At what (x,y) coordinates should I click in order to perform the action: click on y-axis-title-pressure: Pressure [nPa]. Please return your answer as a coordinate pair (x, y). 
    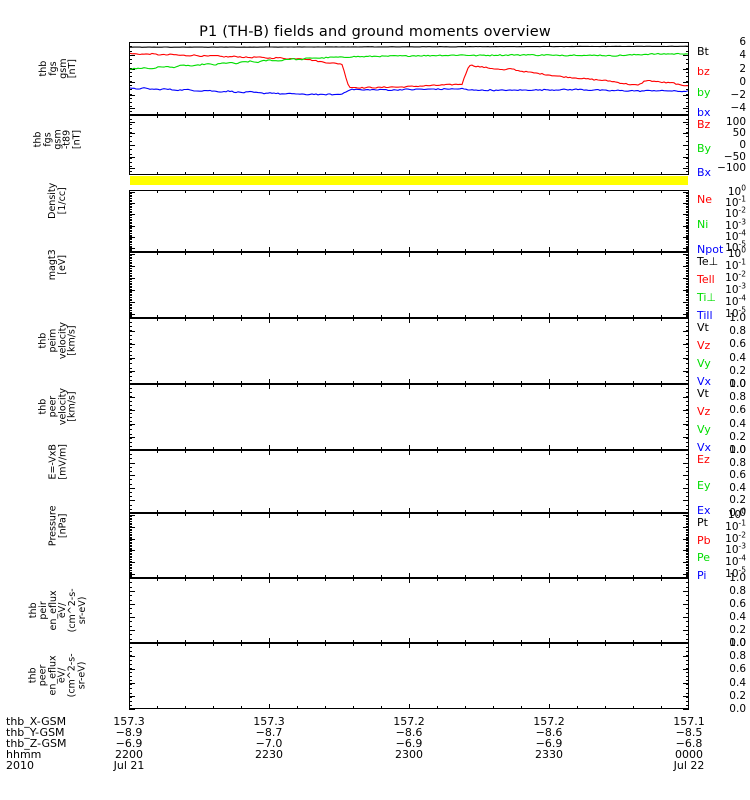
    Looking at the image, I should click on (57, 525).